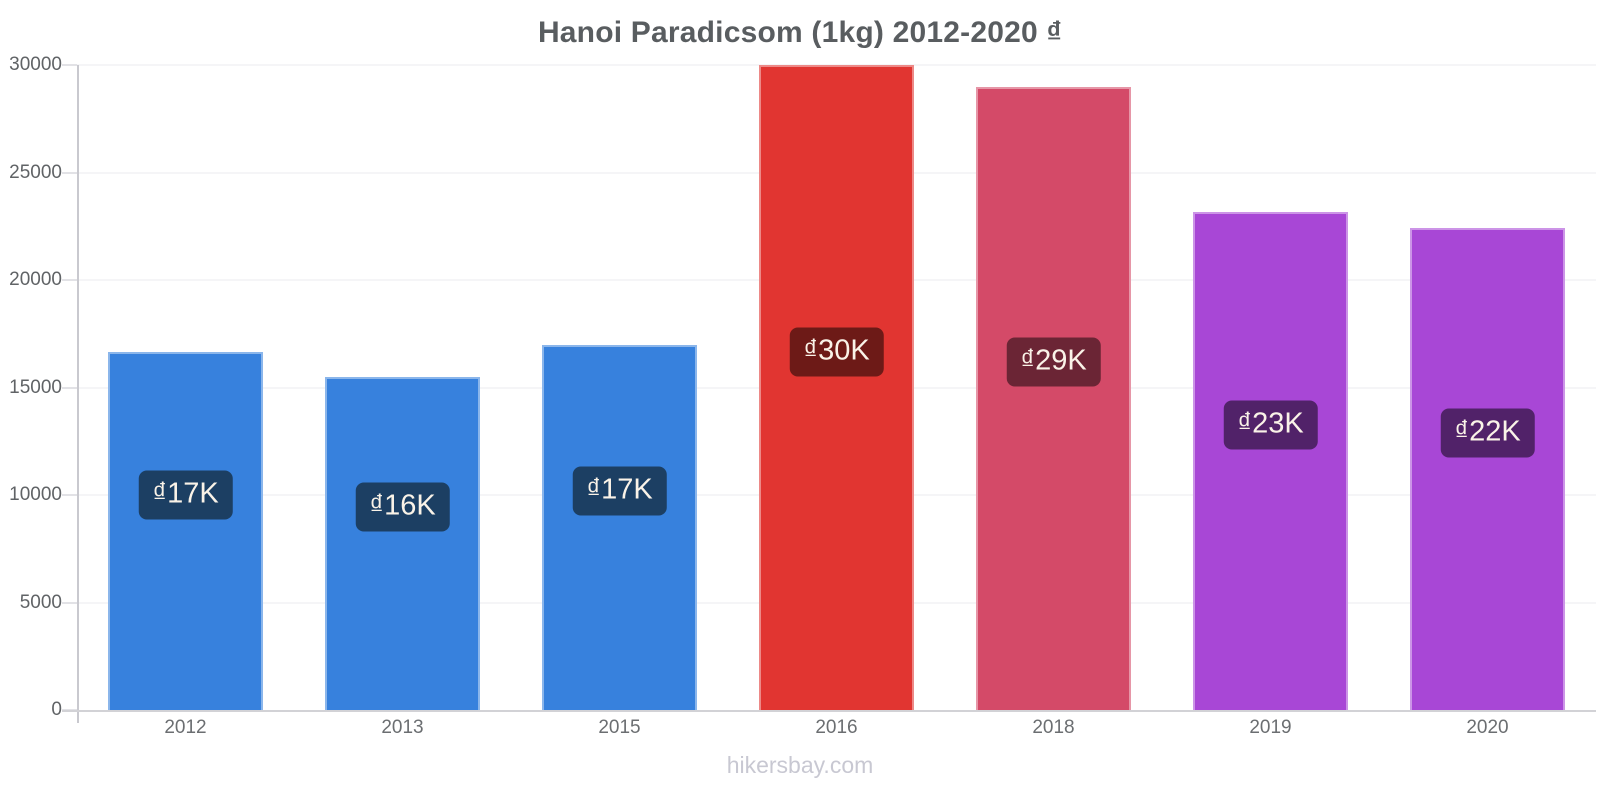  Describe the element at coordinates (1053, 398) in the screenshot. I see `bar-2018` at that location.